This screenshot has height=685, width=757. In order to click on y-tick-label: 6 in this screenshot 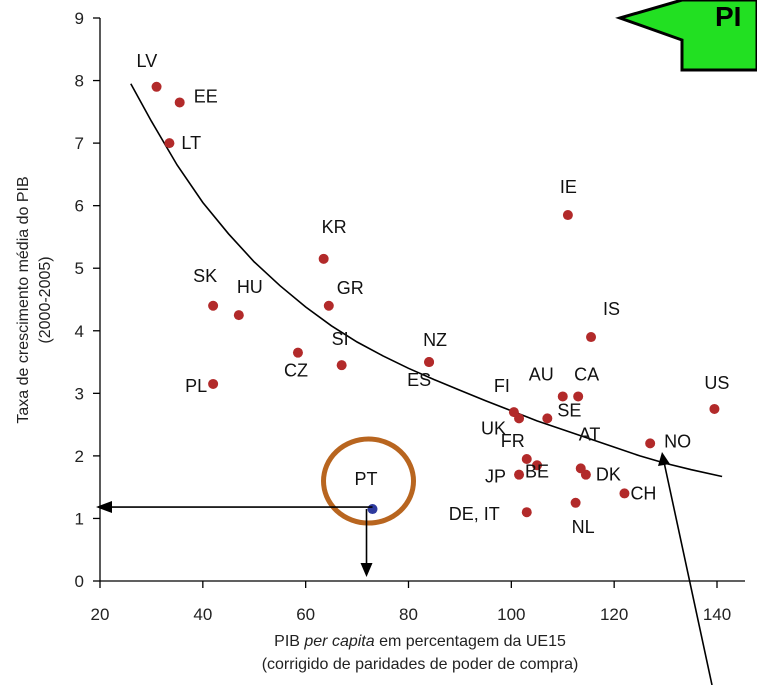, I will do `click(79, 206)`.